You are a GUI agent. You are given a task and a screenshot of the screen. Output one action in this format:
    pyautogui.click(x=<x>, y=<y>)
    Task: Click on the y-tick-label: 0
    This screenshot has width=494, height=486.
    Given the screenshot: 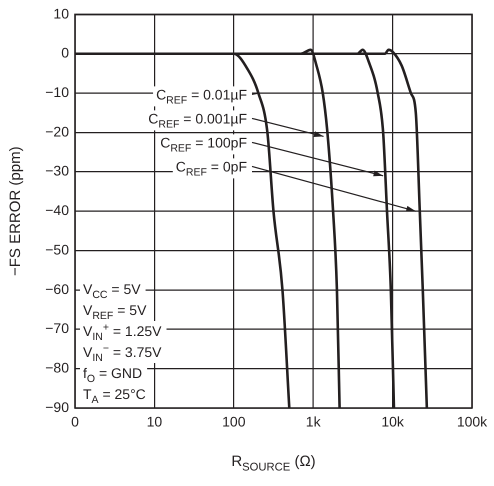 What is the action you would take?
    pyautogui.click(x=65, y=52)
    